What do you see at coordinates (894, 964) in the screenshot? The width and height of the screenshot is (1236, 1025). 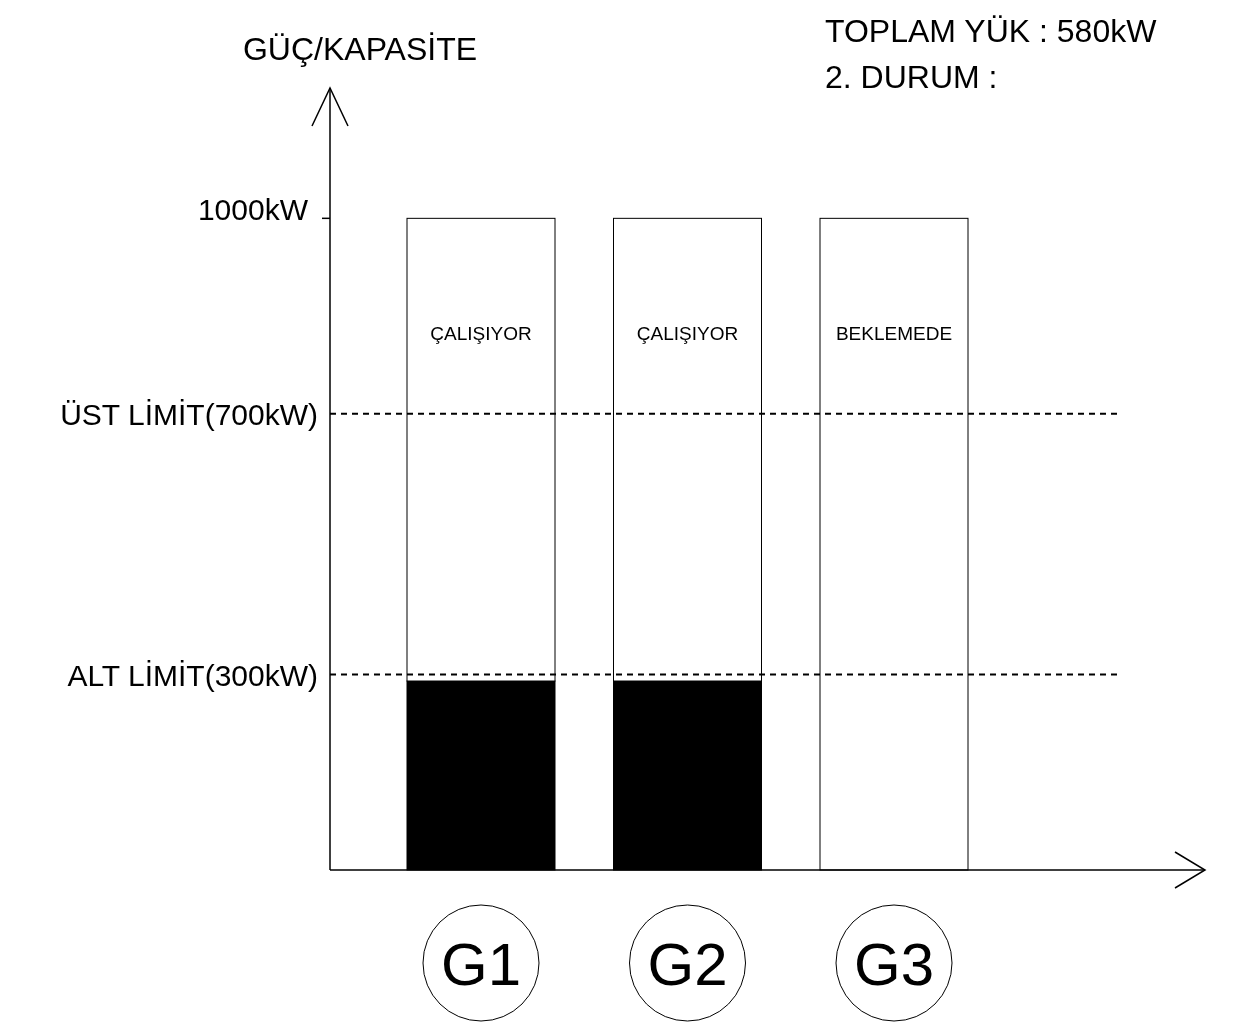 I see `x-tick-label: G3` at bounding box center [894, 964].